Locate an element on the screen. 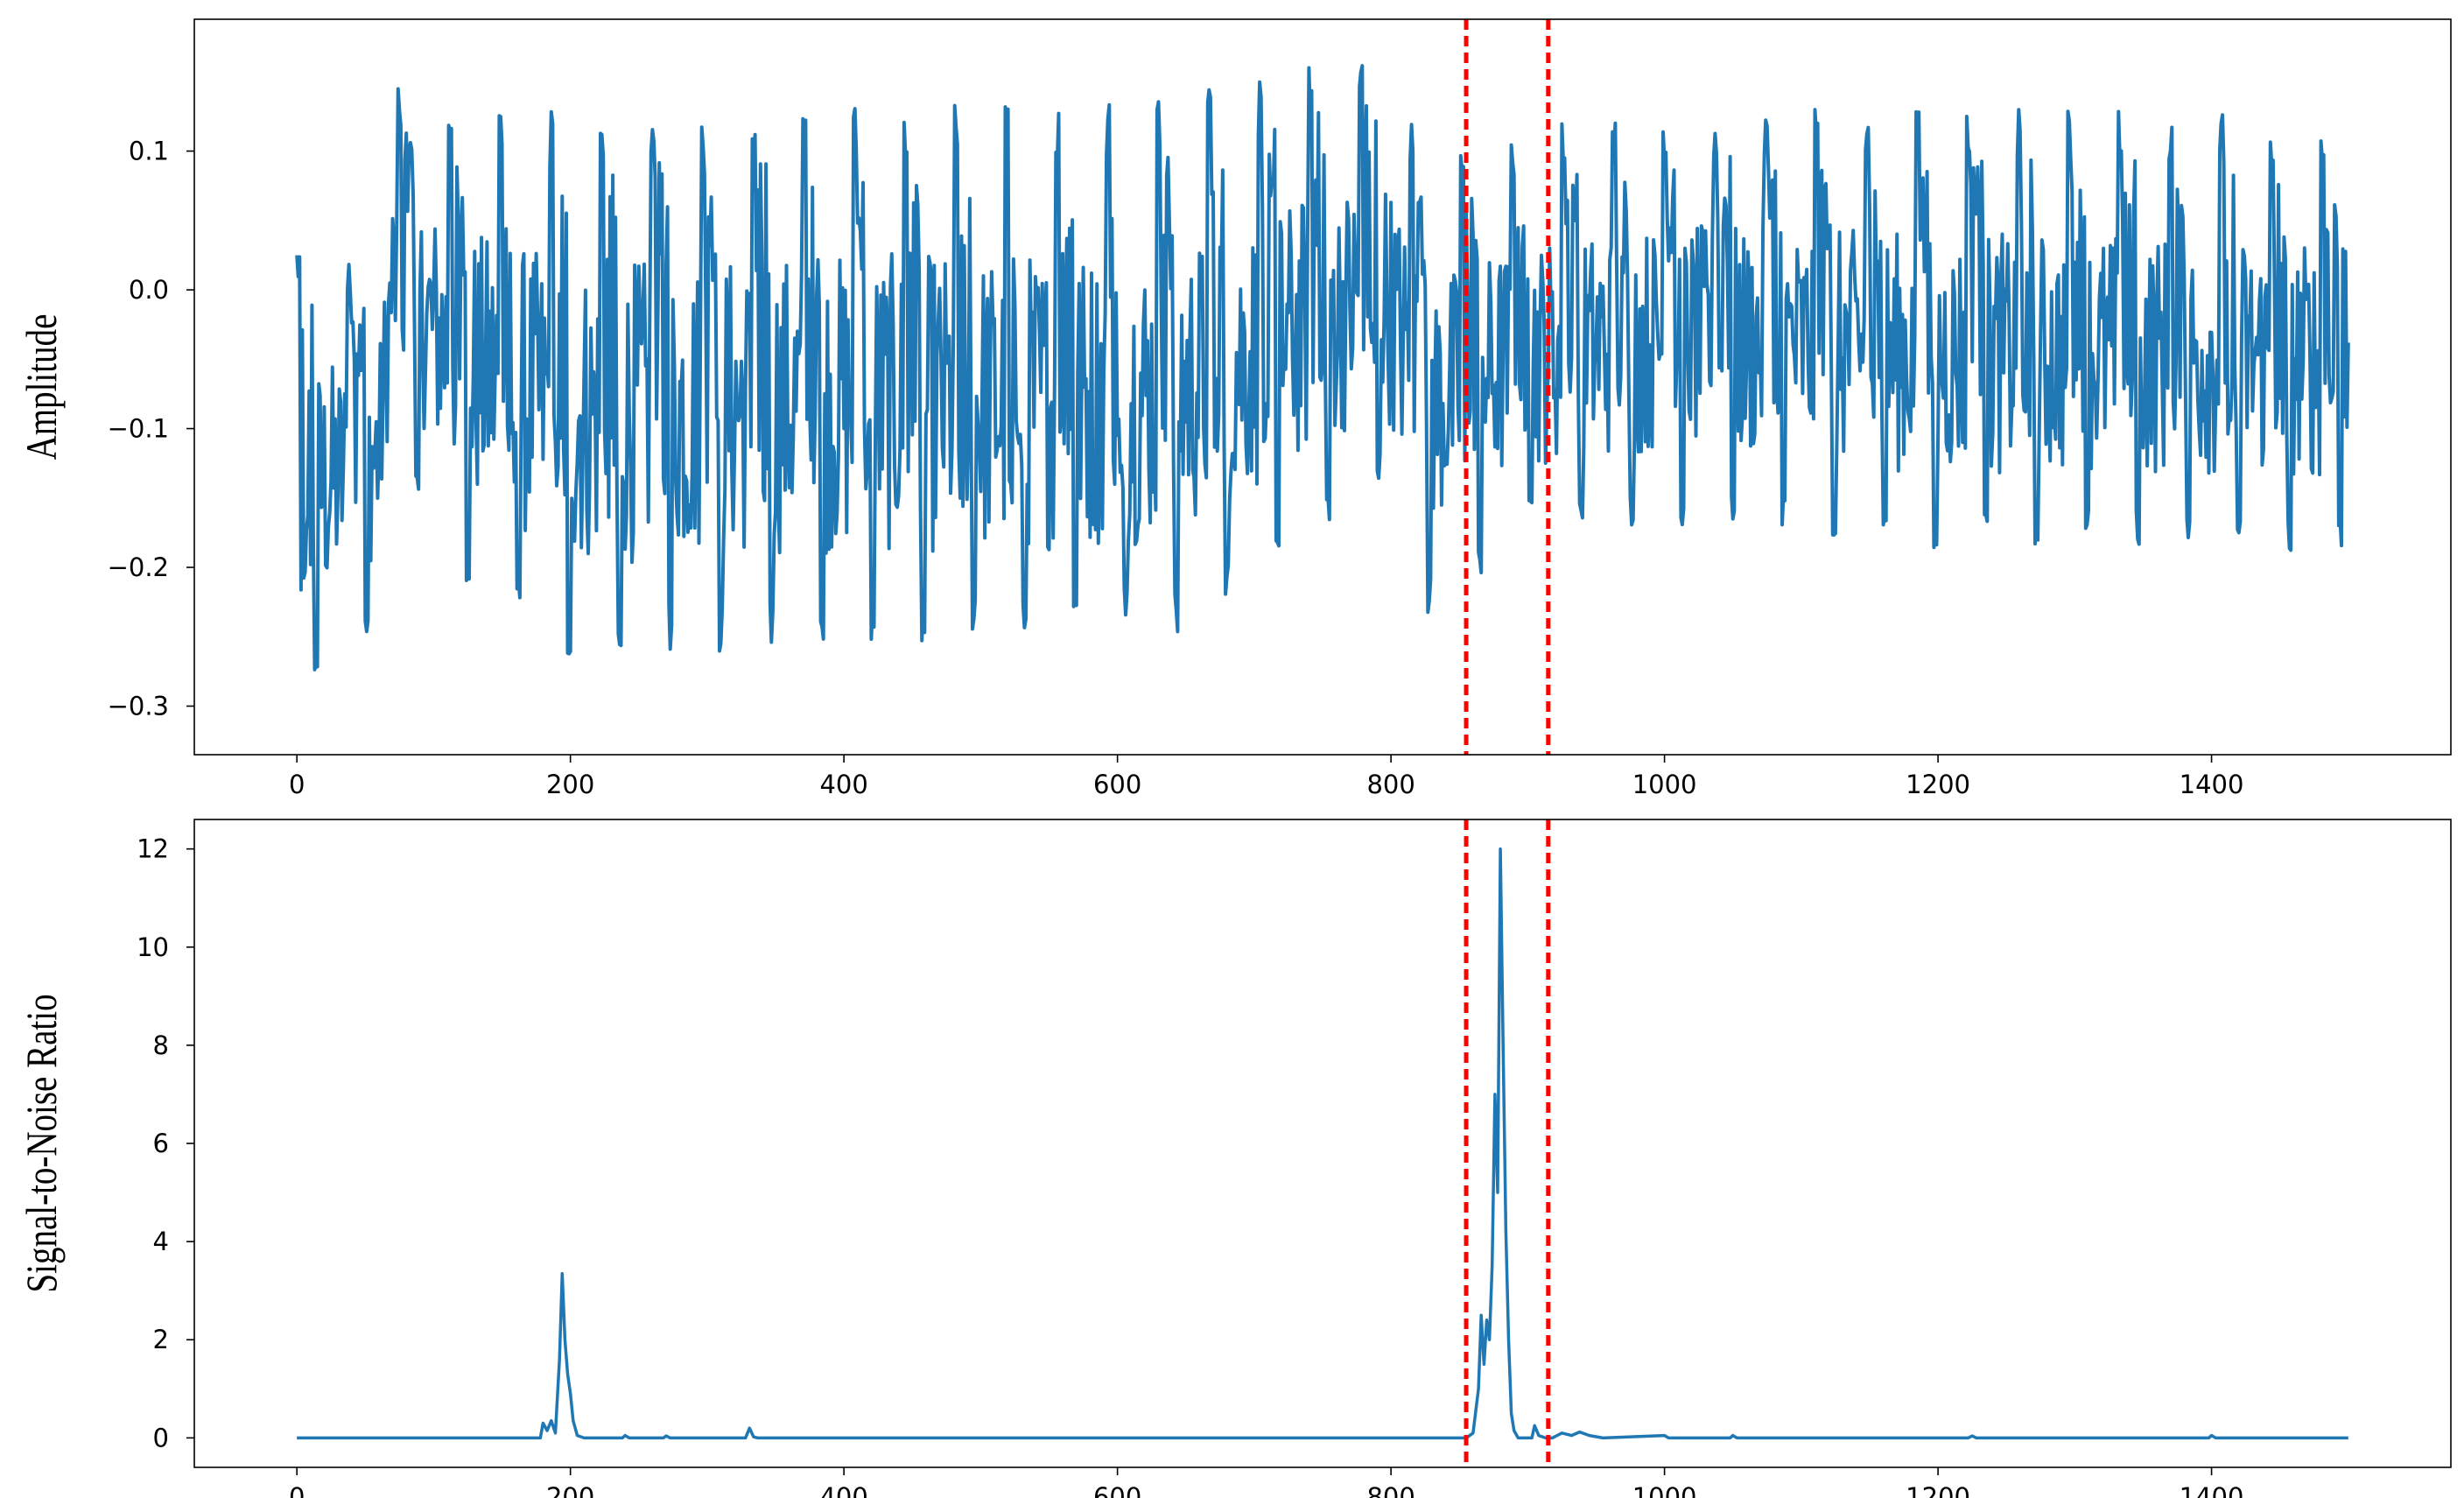  y-tick-label: 0 is located at coordinates (161, 1437).